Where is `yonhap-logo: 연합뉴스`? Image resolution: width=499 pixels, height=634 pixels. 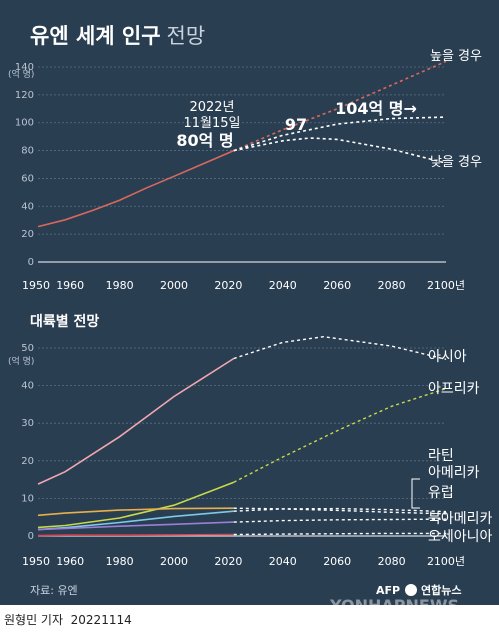
yonhap-logo: 연합뉴스 is located at coordinates (441, 590).